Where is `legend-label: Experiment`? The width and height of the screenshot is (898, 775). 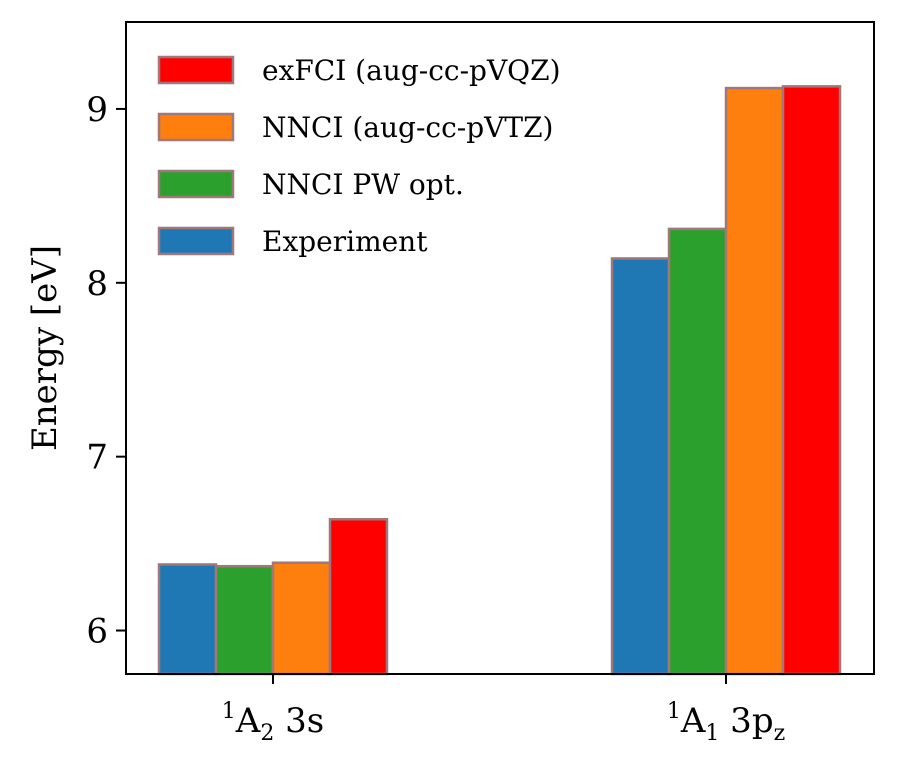
legend-label: Experiment is located at coordinates (345, 241).